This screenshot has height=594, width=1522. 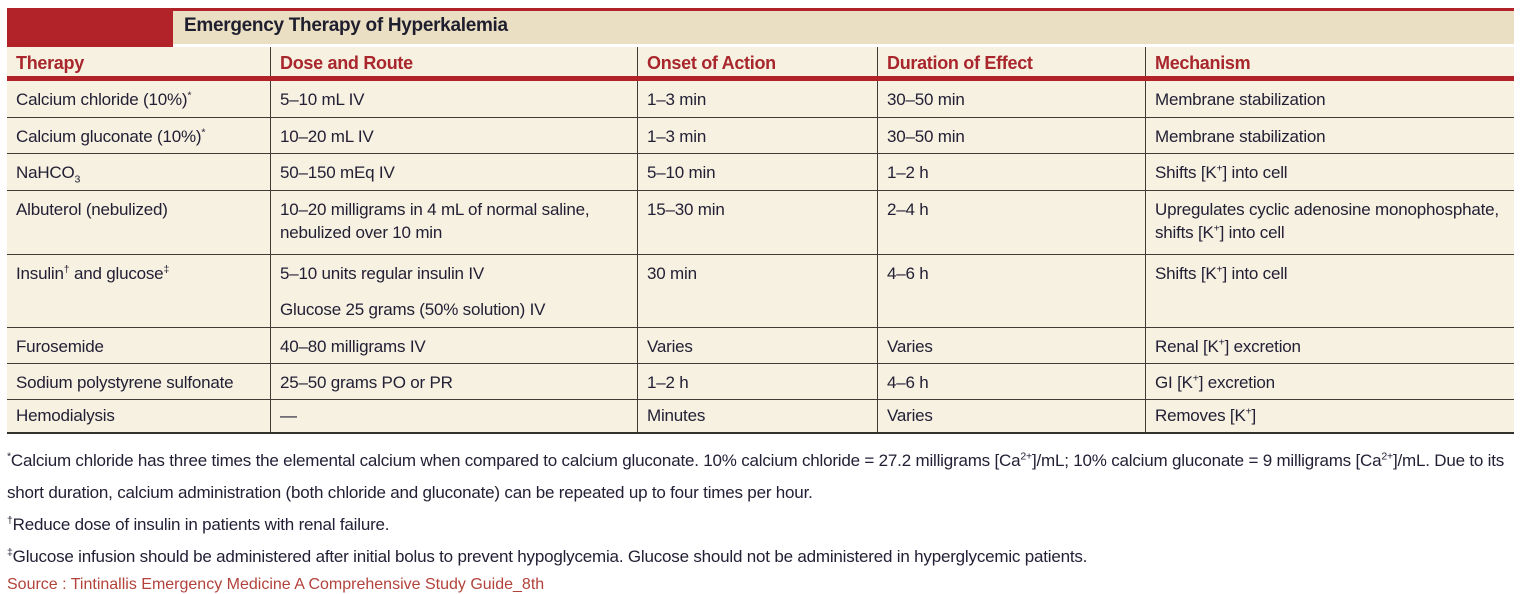 I want to click on dose-line: 50–150 mEq IV, so click(x=337, y=172).